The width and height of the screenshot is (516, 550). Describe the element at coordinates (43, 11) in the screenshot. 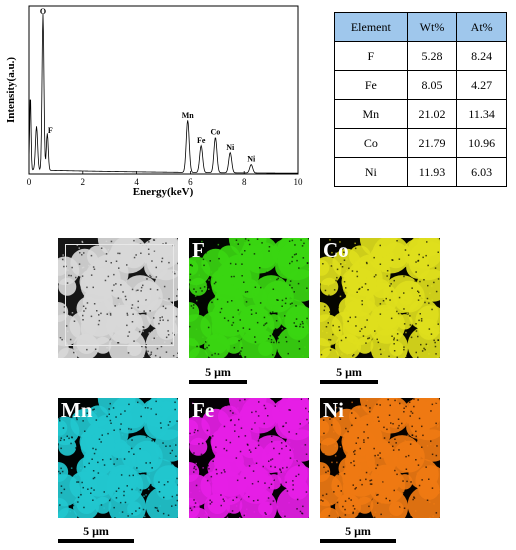

I see `peak-label: O` at that location.